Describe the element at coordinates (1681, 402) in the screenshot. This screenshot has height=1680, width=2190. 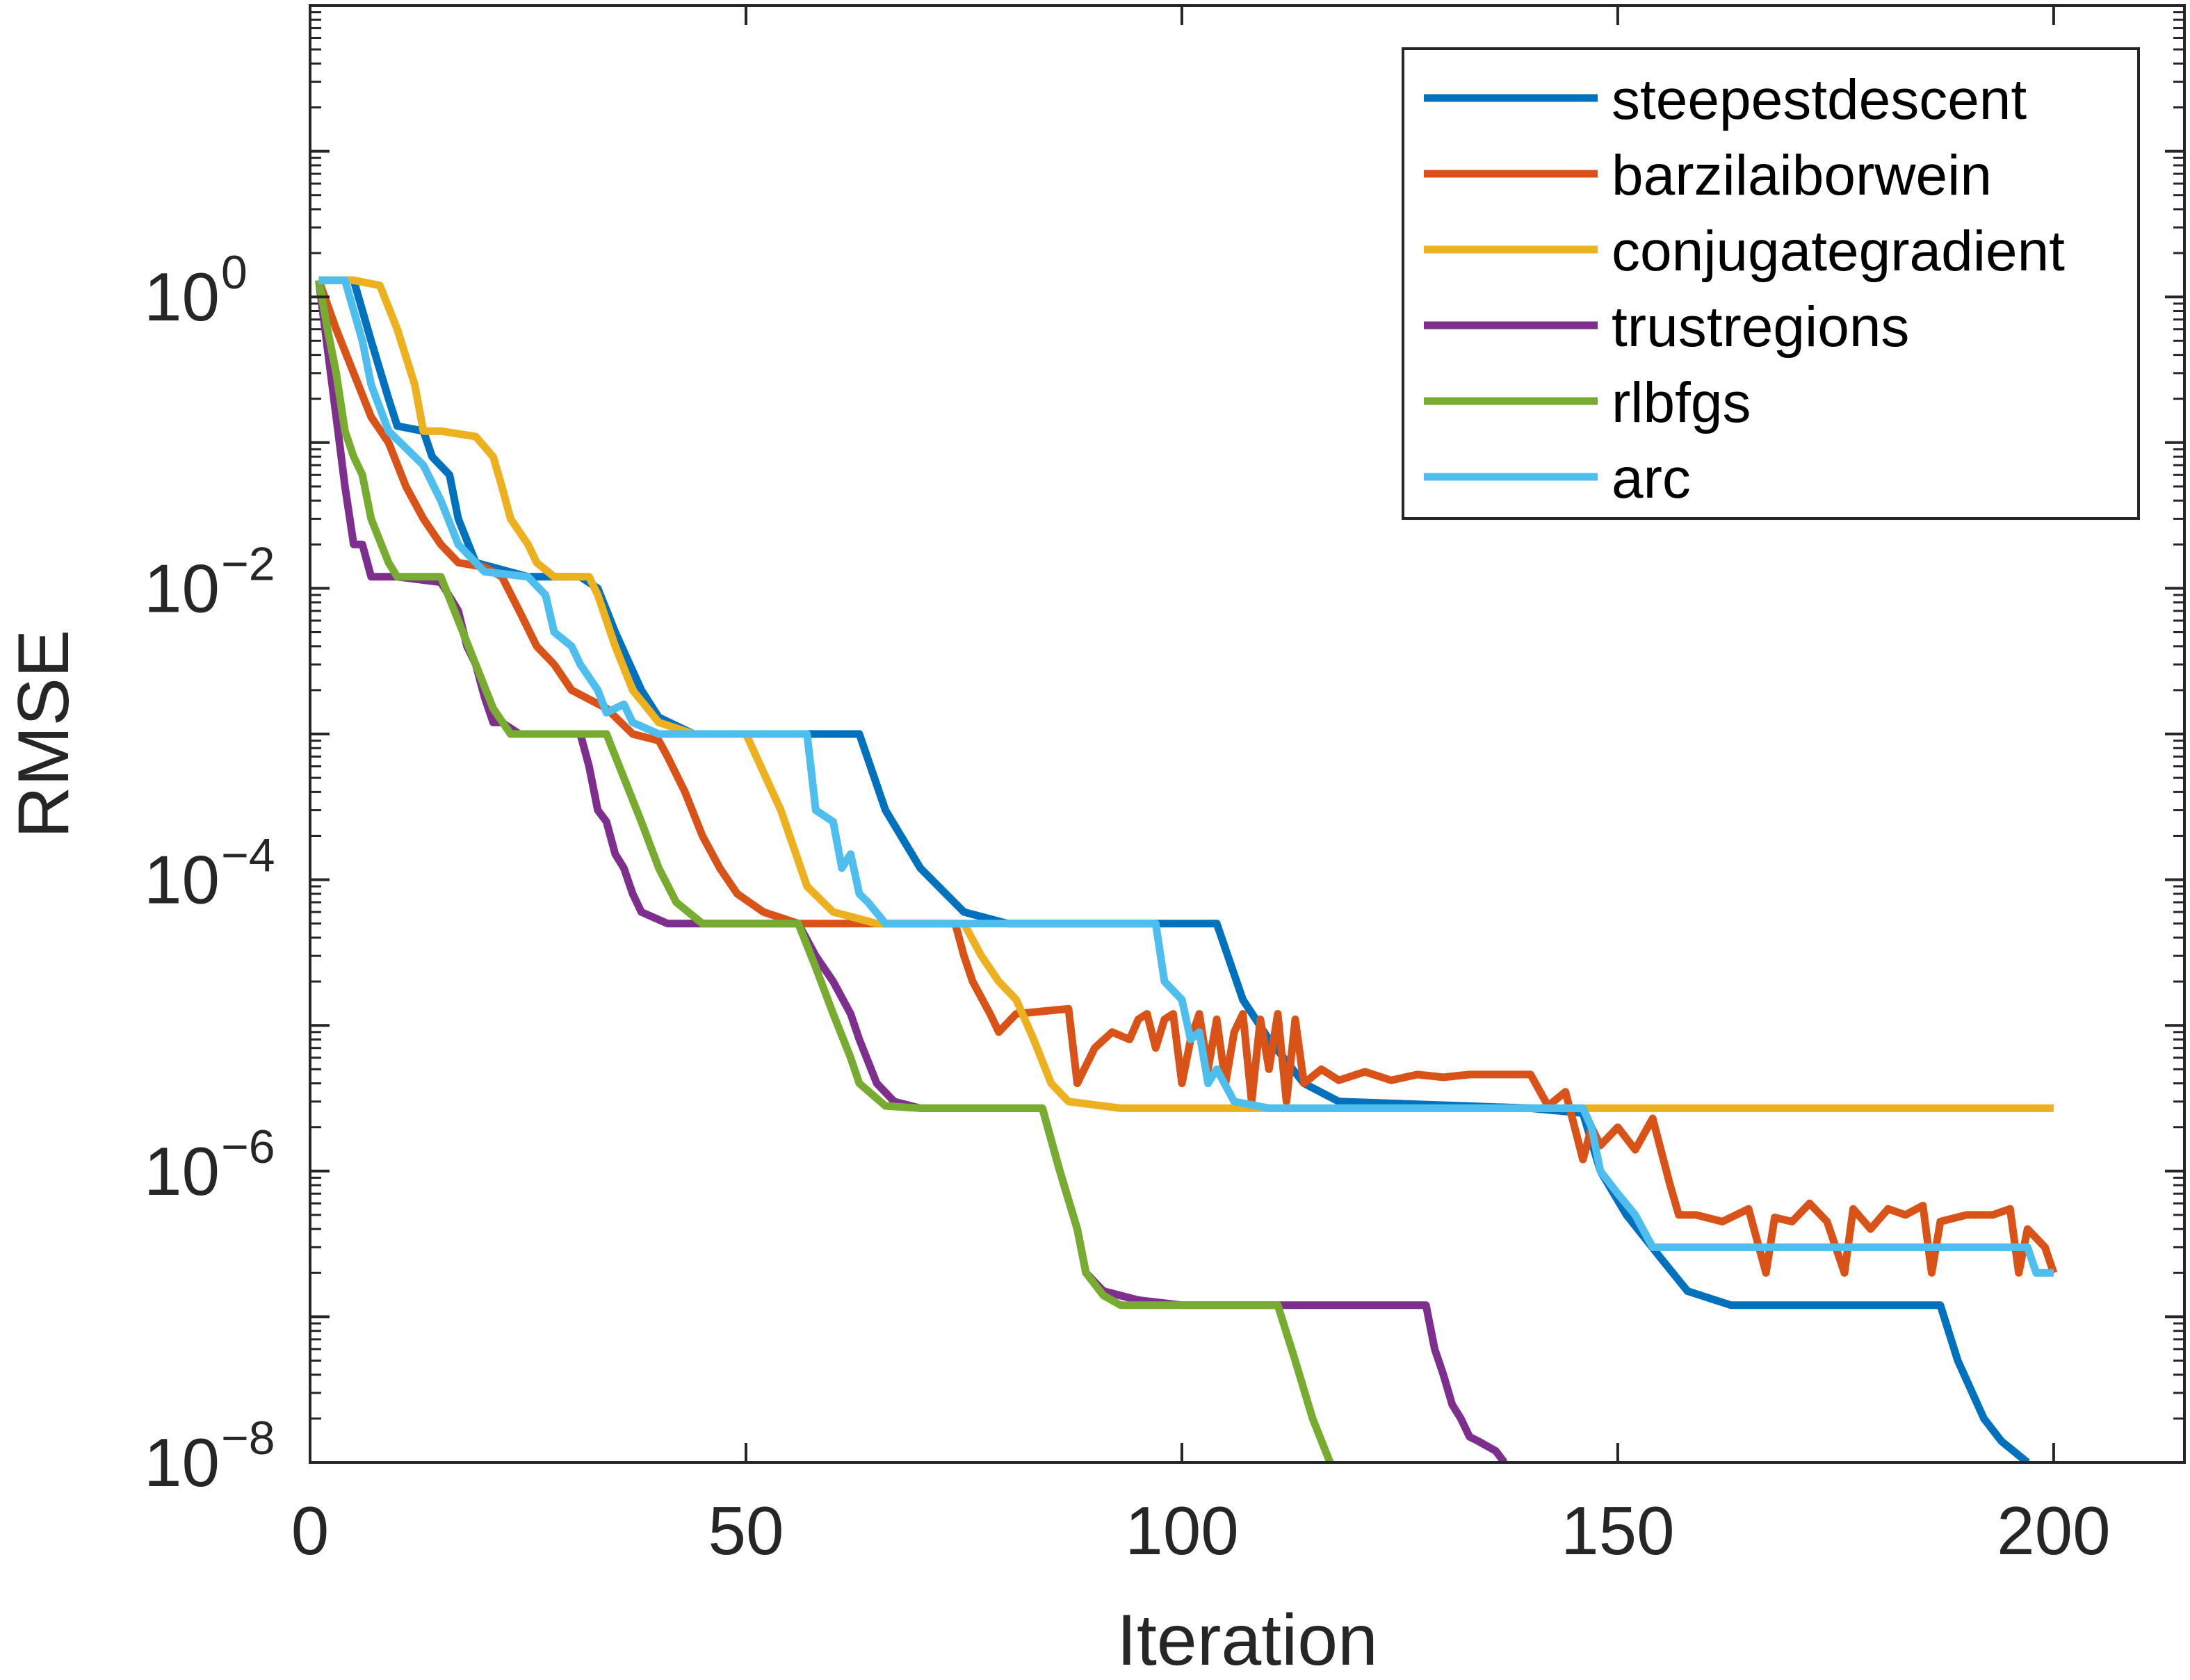
I see `legend-label-rlbfgs: rlbfgs` at that location.